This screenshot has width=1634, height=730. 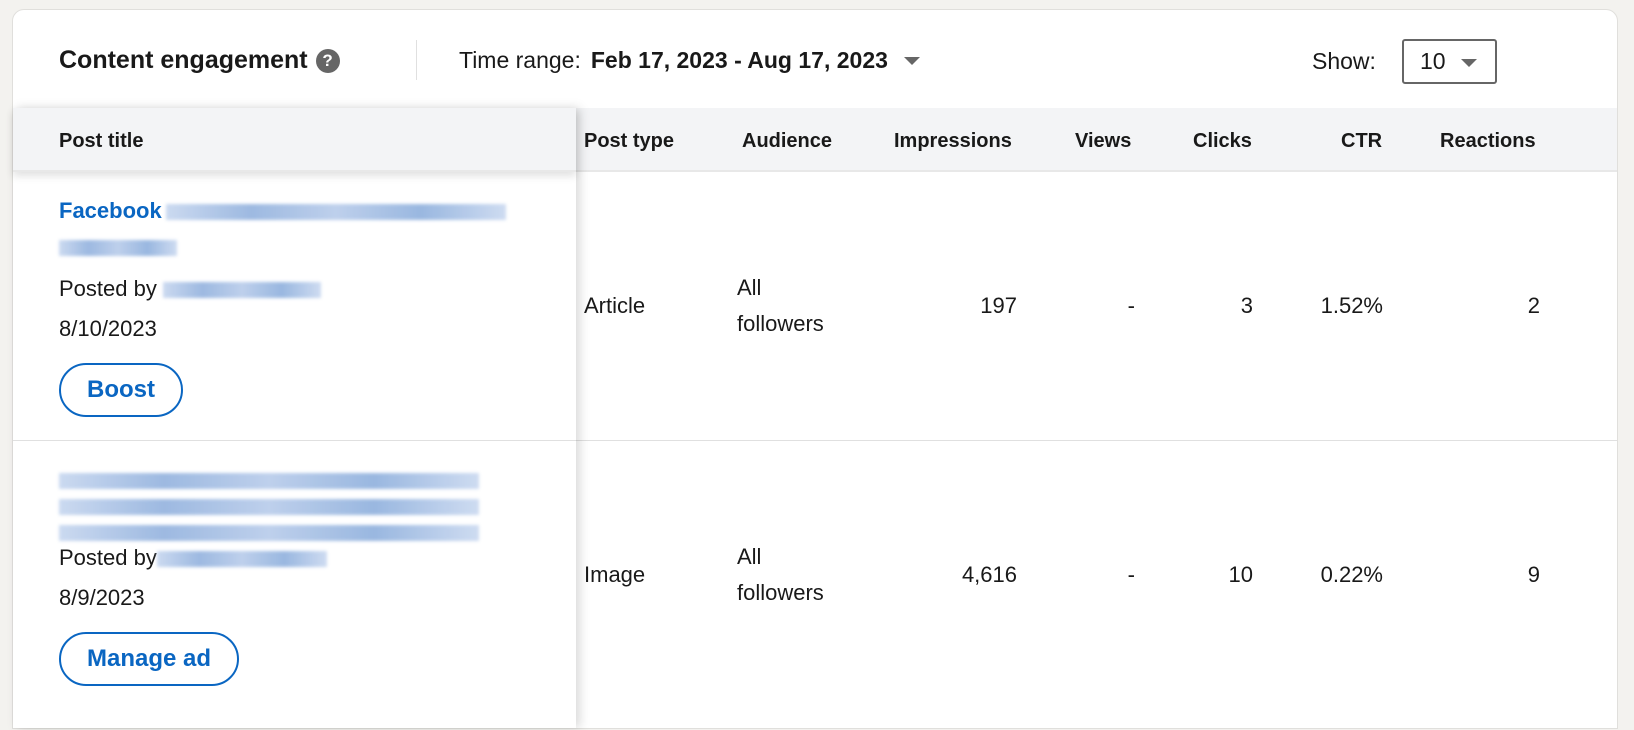 What do you see at coordinates (1246, 305) in the screenshot?
I see `clicks: 3` at bounding box center [1246, 305].